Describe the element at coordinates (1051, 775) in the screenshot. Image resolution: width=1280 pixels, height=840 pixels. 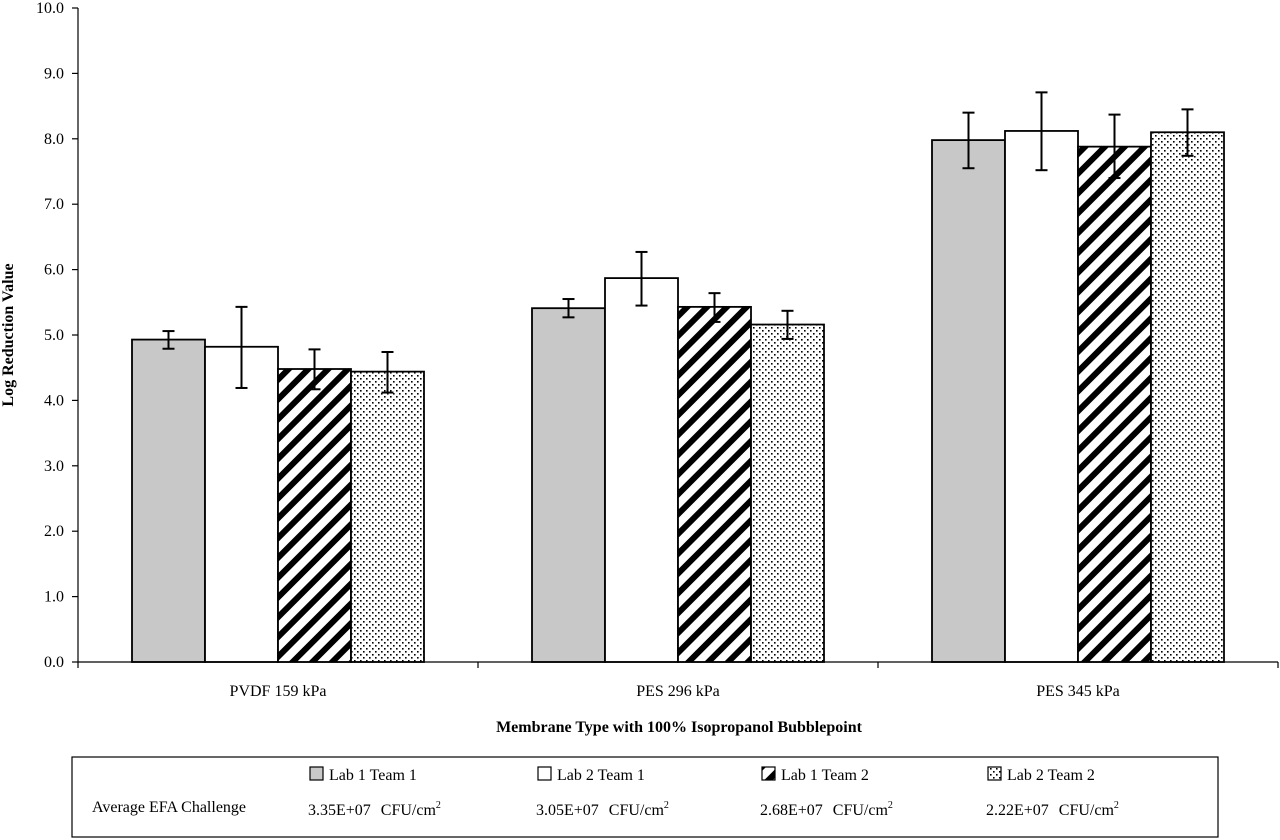
I see `legend-series-name: Lab 2 Team 2` at that location.